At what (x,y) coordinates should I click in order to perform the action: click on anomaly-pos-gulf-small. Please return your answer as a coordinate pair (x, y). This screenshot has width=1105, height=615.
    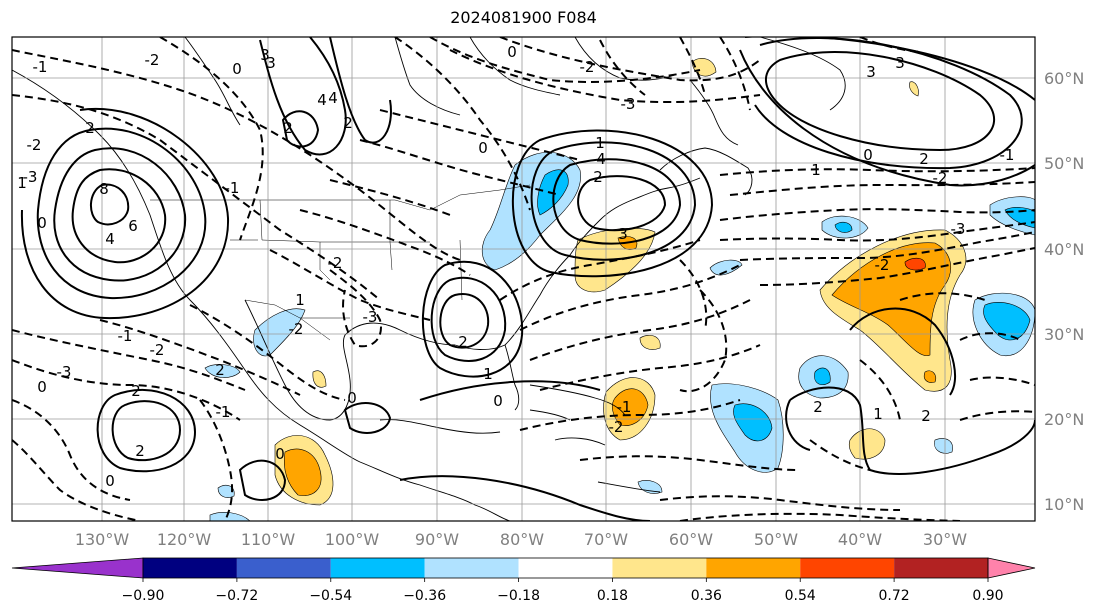
    Looking at the image, I should click on (319, 379).